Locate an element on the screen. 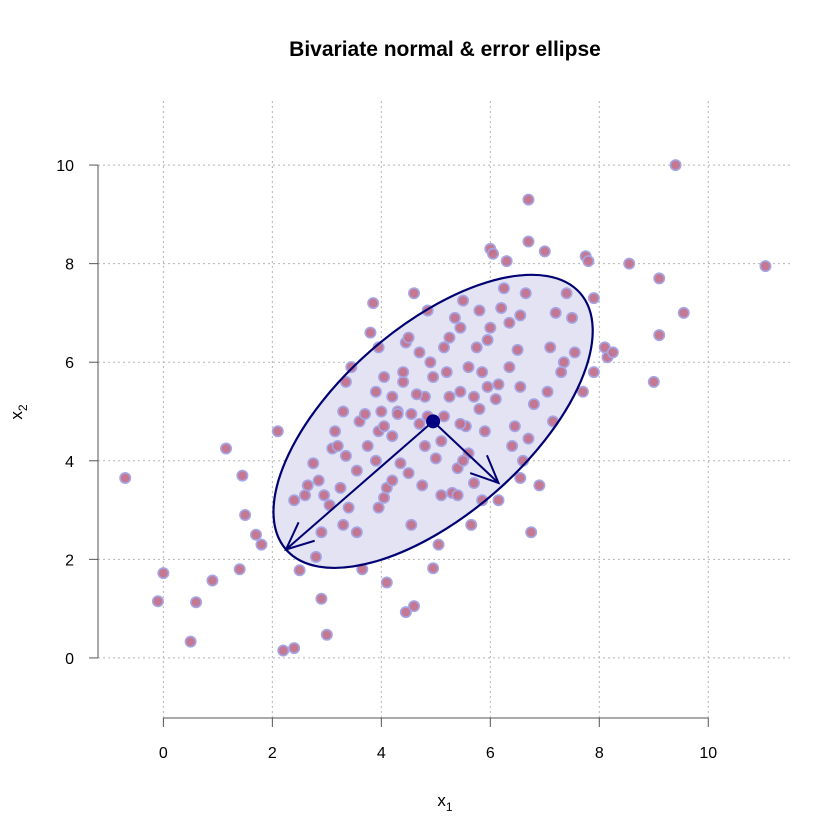 This screenshot has width=840, height=840. x-axis-label: x1 is located at coordinates (445, 802).